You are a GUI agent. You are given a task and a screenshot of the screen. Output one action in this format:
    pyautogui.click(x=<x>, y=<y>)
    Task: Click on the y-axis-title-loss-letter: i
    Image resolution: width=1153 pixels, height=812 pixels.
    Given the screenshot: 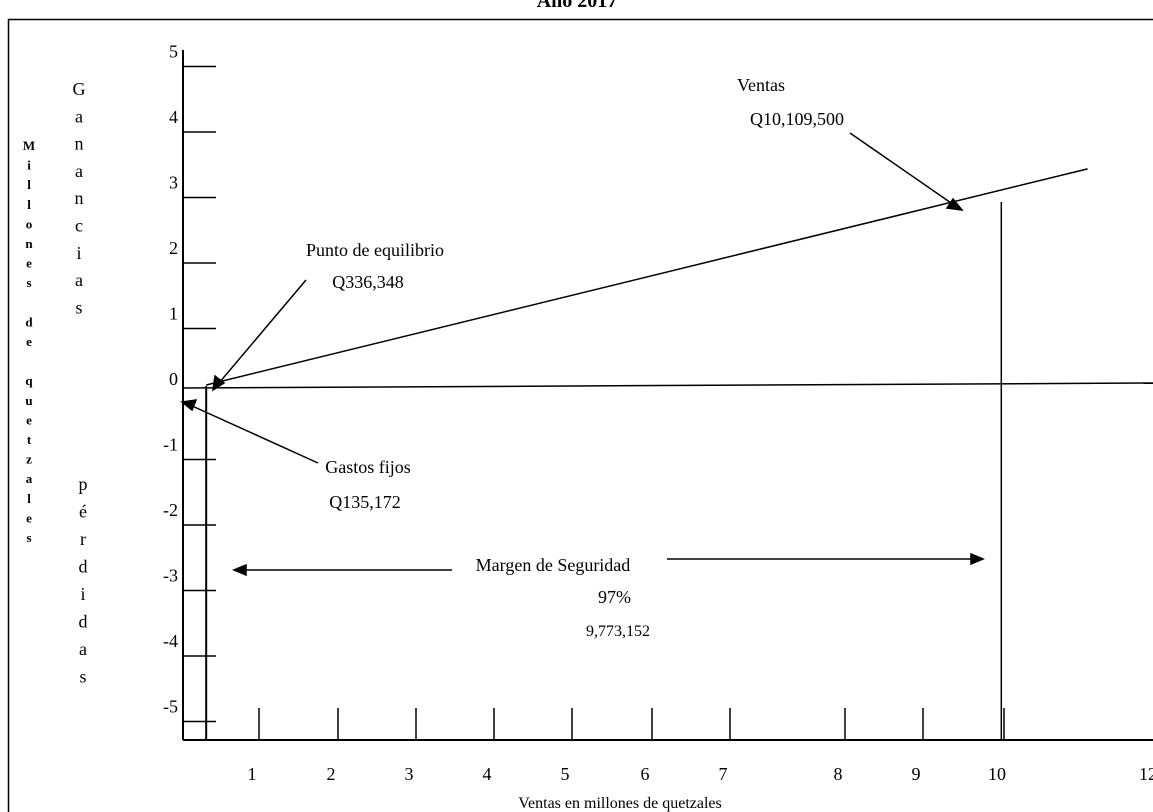 What is the action you would take?
    pyautogui.click(x=82, y=594)
    